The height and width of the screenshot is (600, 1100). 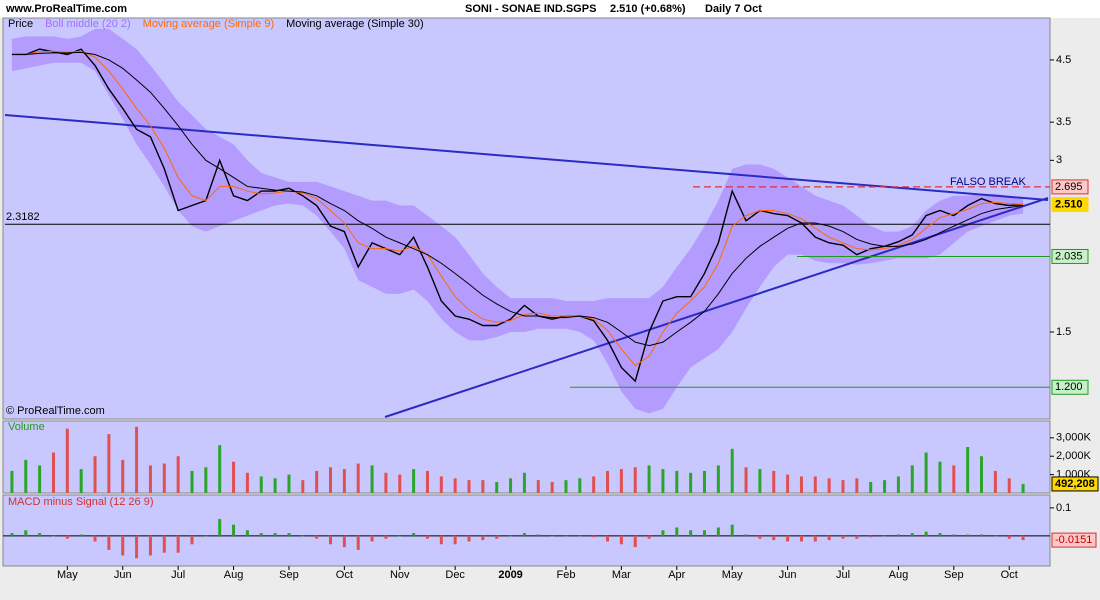 I want to click on level-label: 2.510, so click(x=1069, y=204).